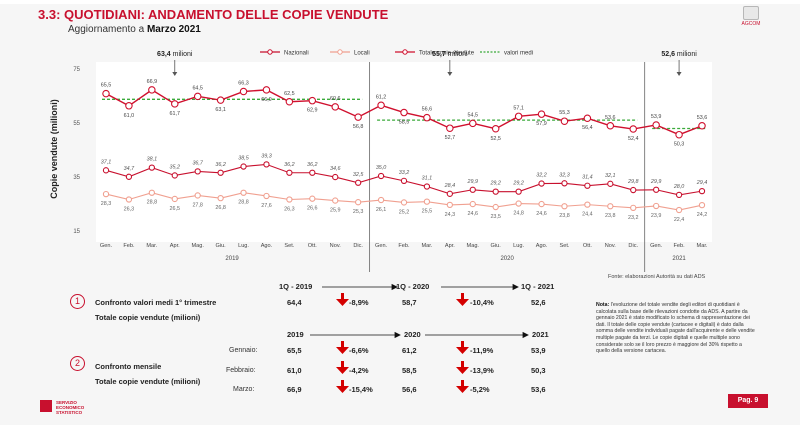 Image resolution: width=800 pixels, height=425 pixels. I want to click on data-label: 28,4, so click(450, 186).